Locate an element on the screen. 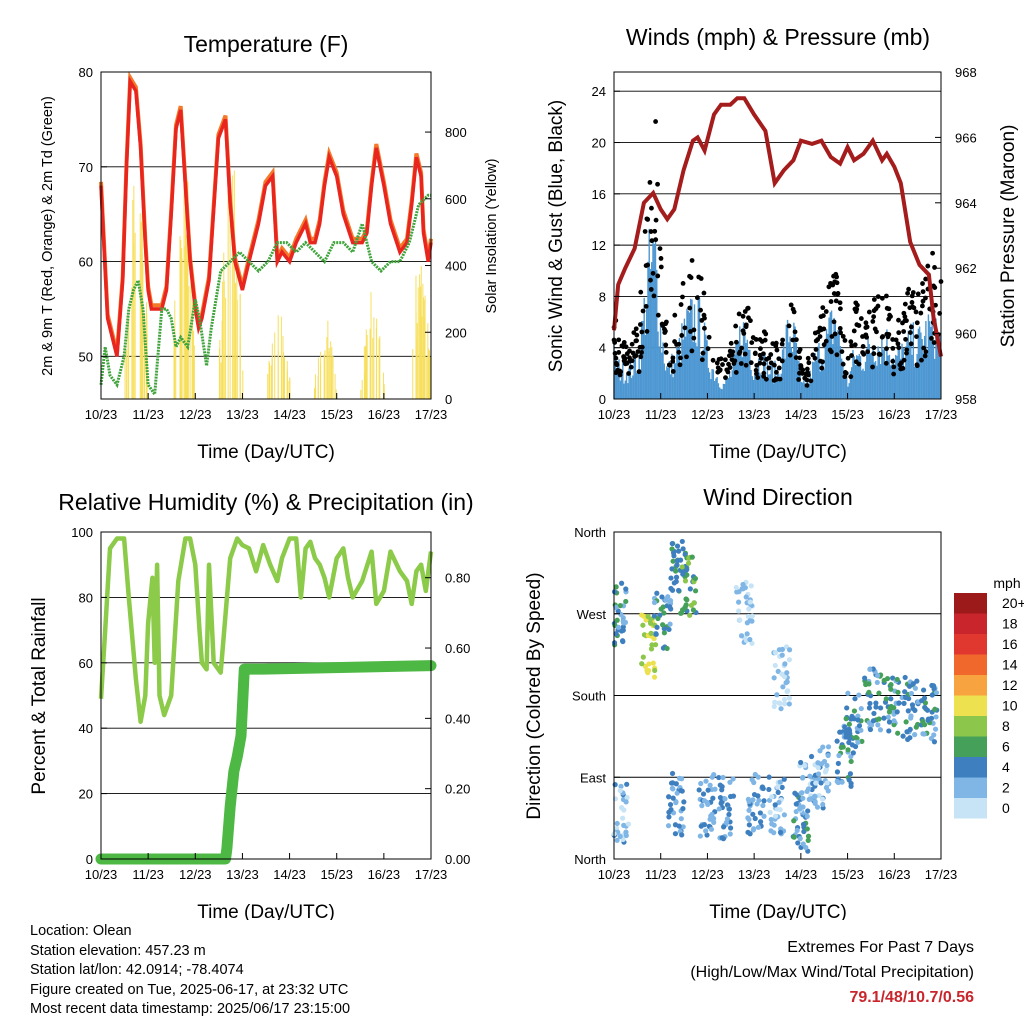 Image resolution: width=1024 pixels, height=1024 pixels. pressure-line is located at coordinates (777, 226).